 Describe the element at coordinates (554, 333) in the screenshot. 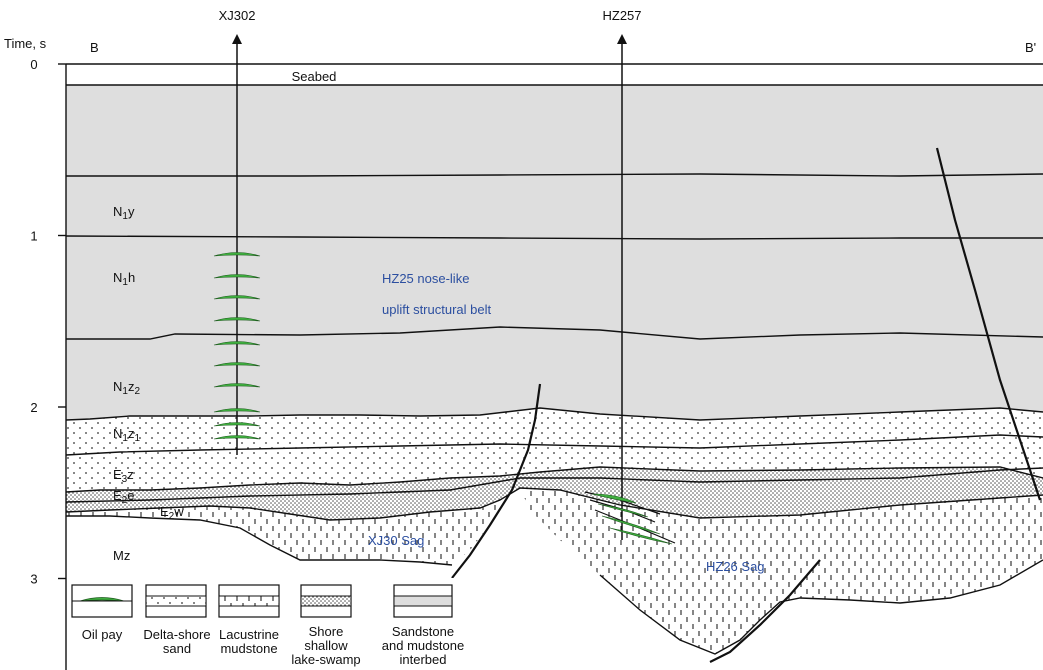

I see `horizon-n1z2-top` at that location.